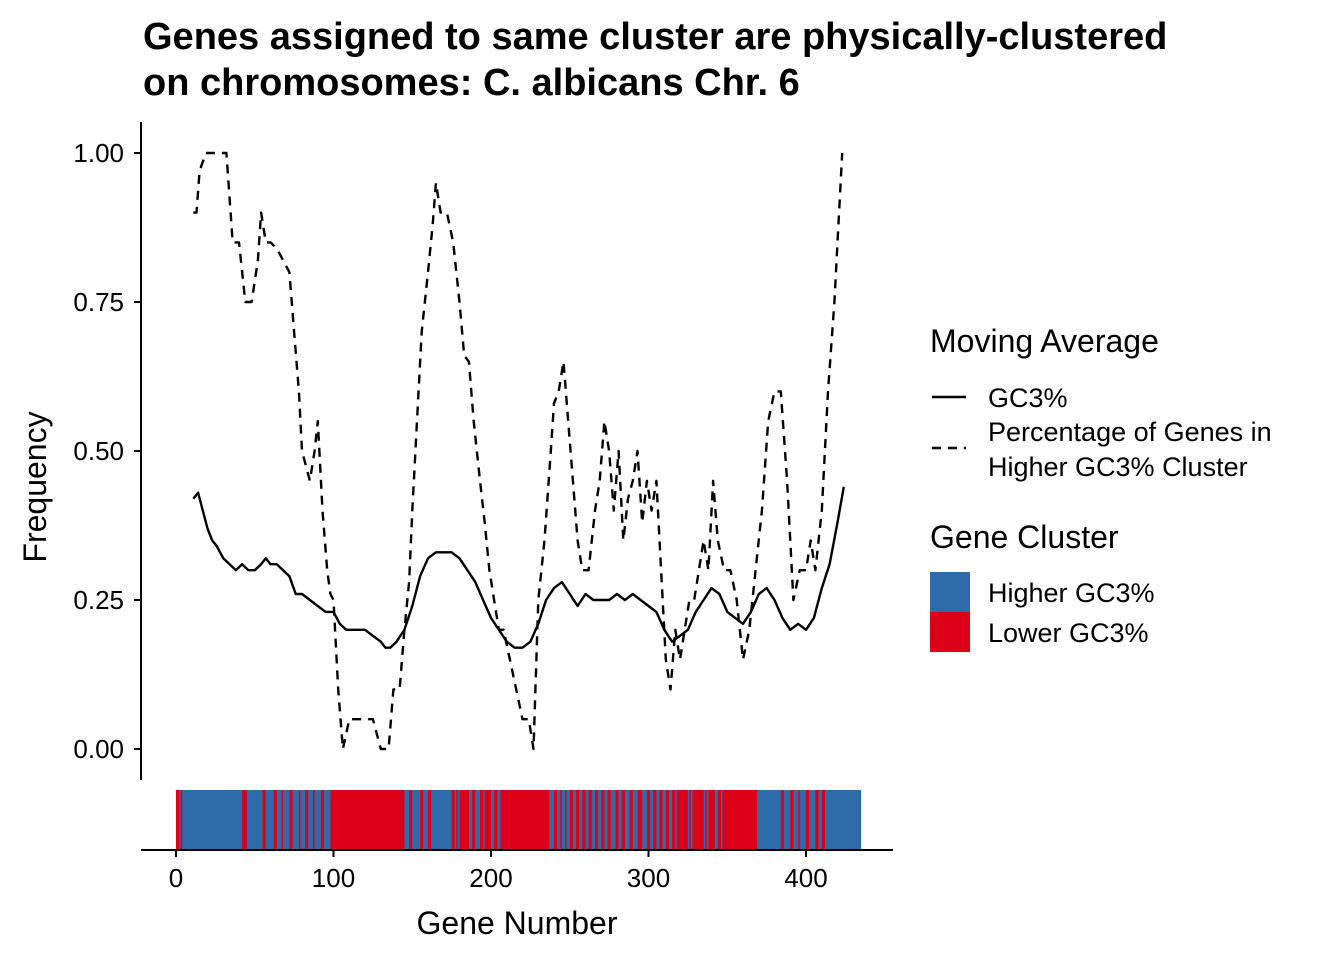 The image size is (1344, 960). Describe the element at coordinates (1118, 467) in the screenshot. I see `legend-item-percentage-line2: Higher GC3% Cluster` at that location.